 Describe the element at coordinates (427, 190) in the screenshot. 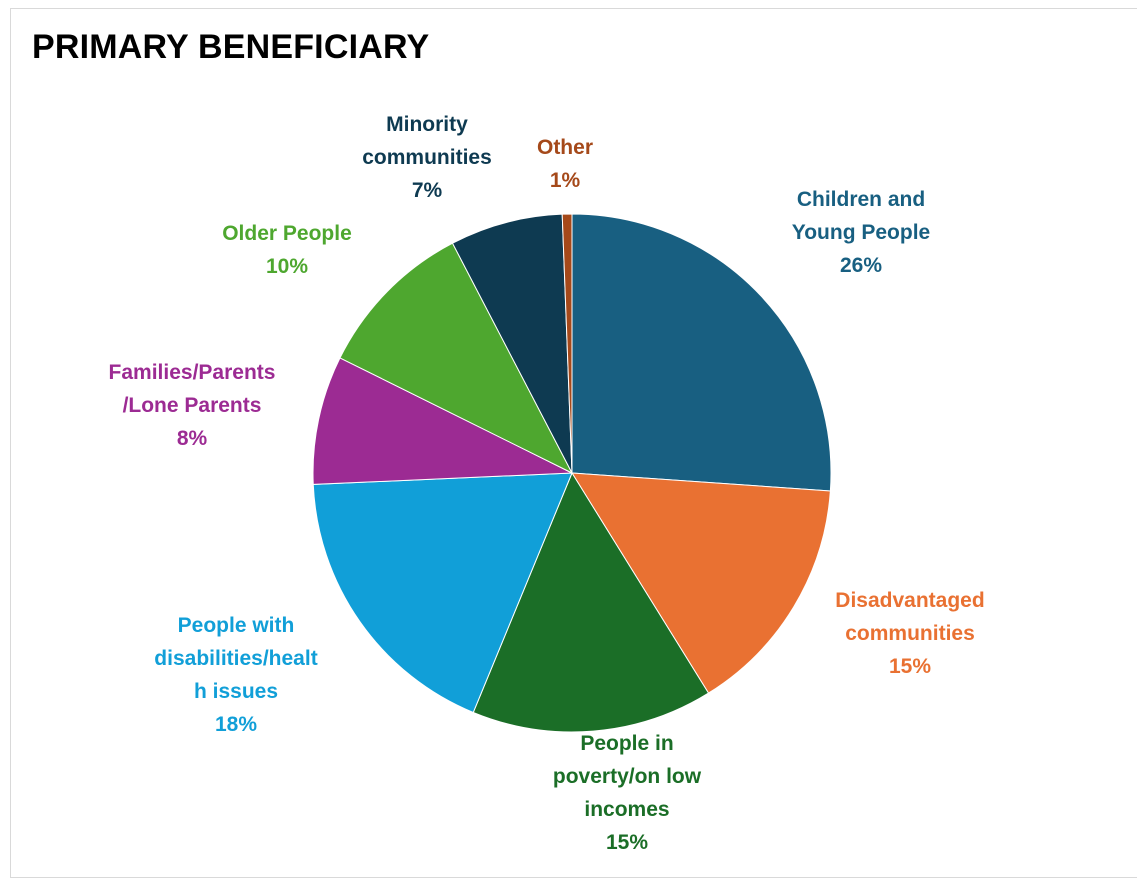

I see `slice-percent-label: 7%` at that location.